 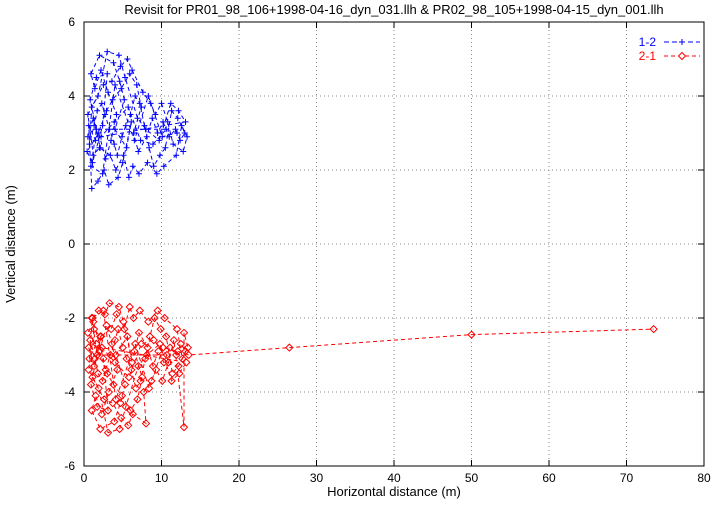 What do you see at coordinates (627, 478) in the screenshot?
I see `x-tick-label: 70` at bounding box center [627, 478].